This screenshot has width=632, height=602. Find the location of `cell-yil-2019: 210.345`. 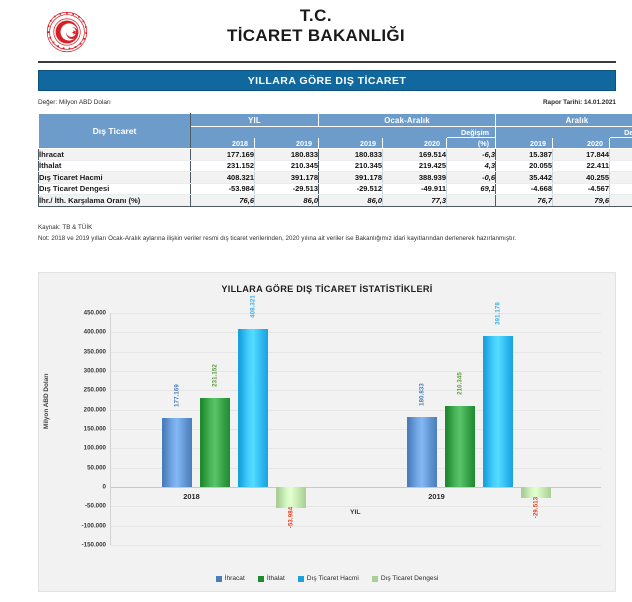

cell-yil-2019: 210.345 is located at coordinates (286, 166).